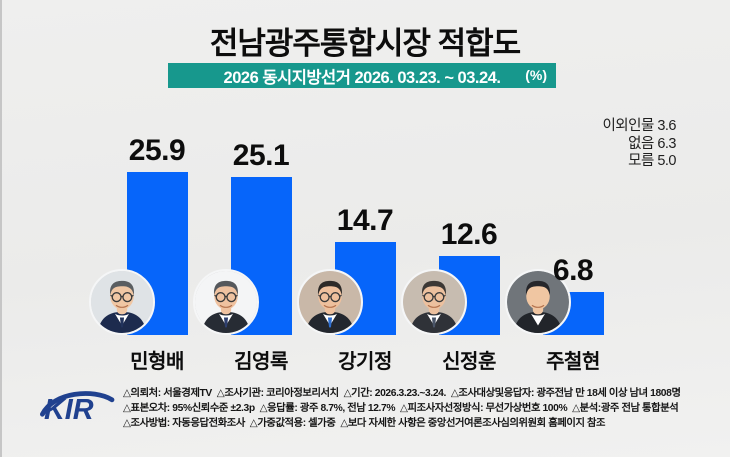 The width and height of the screenshot is (730, 457). Describe the element at coordinates (652, 161) in the screenshot. I see `minor-response-line: 모름 5.0` at that location.